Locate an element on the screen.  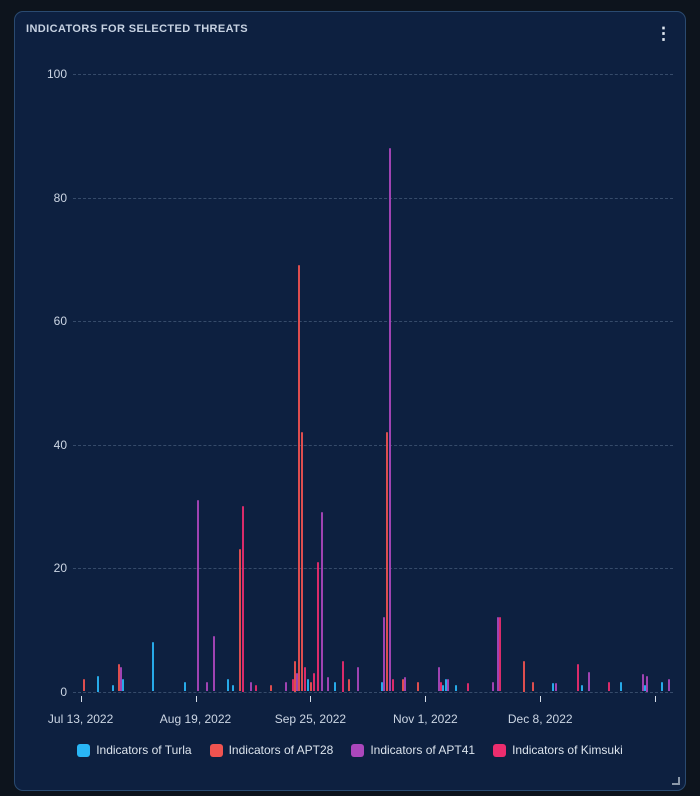
legend-label-apt28: Indicators of APT28 is located at coordinates (281, 750).